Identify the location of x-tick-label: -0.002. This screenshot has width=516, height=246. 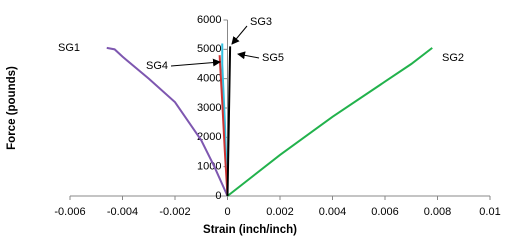
(174, 212).